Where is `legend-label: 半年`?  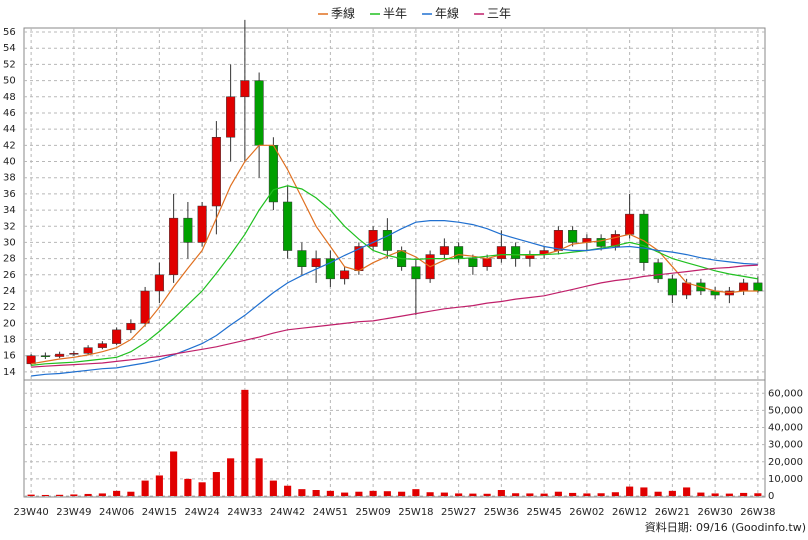 legend-label: 半年 is located at coordinates (395, 14).